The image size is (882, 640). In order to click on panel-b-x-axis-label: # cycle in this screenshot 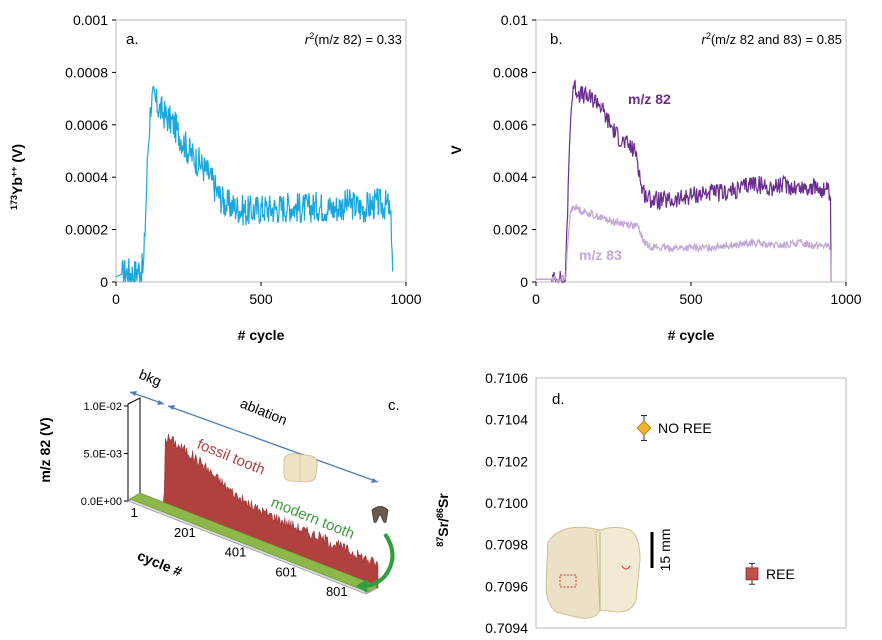, I will do `click(691, 335)`.